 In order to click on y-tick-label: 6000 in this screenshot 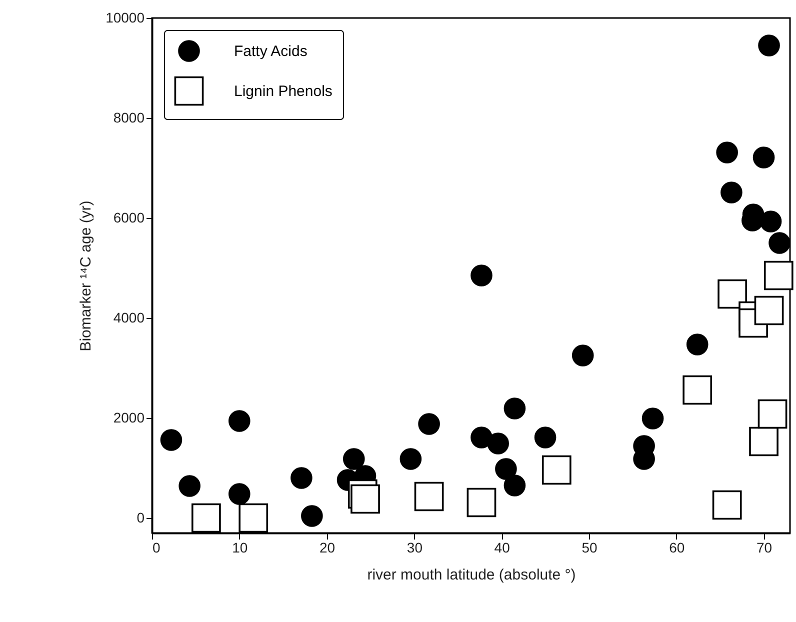, I will do `click(129, 218)`.